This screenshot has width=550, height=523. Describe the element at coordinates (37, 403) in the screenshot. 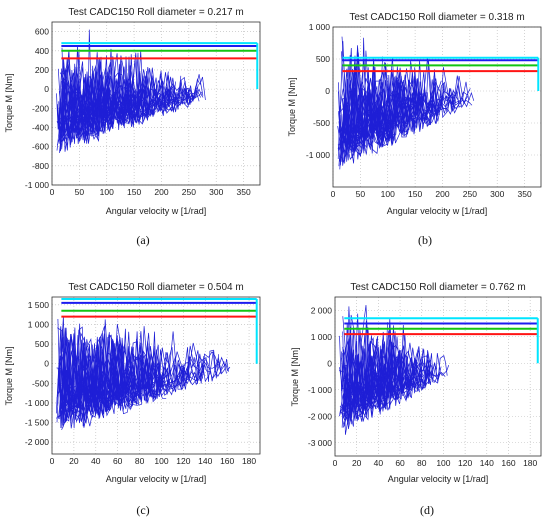

I see `y-tick-label-c: -1 000` at that location.